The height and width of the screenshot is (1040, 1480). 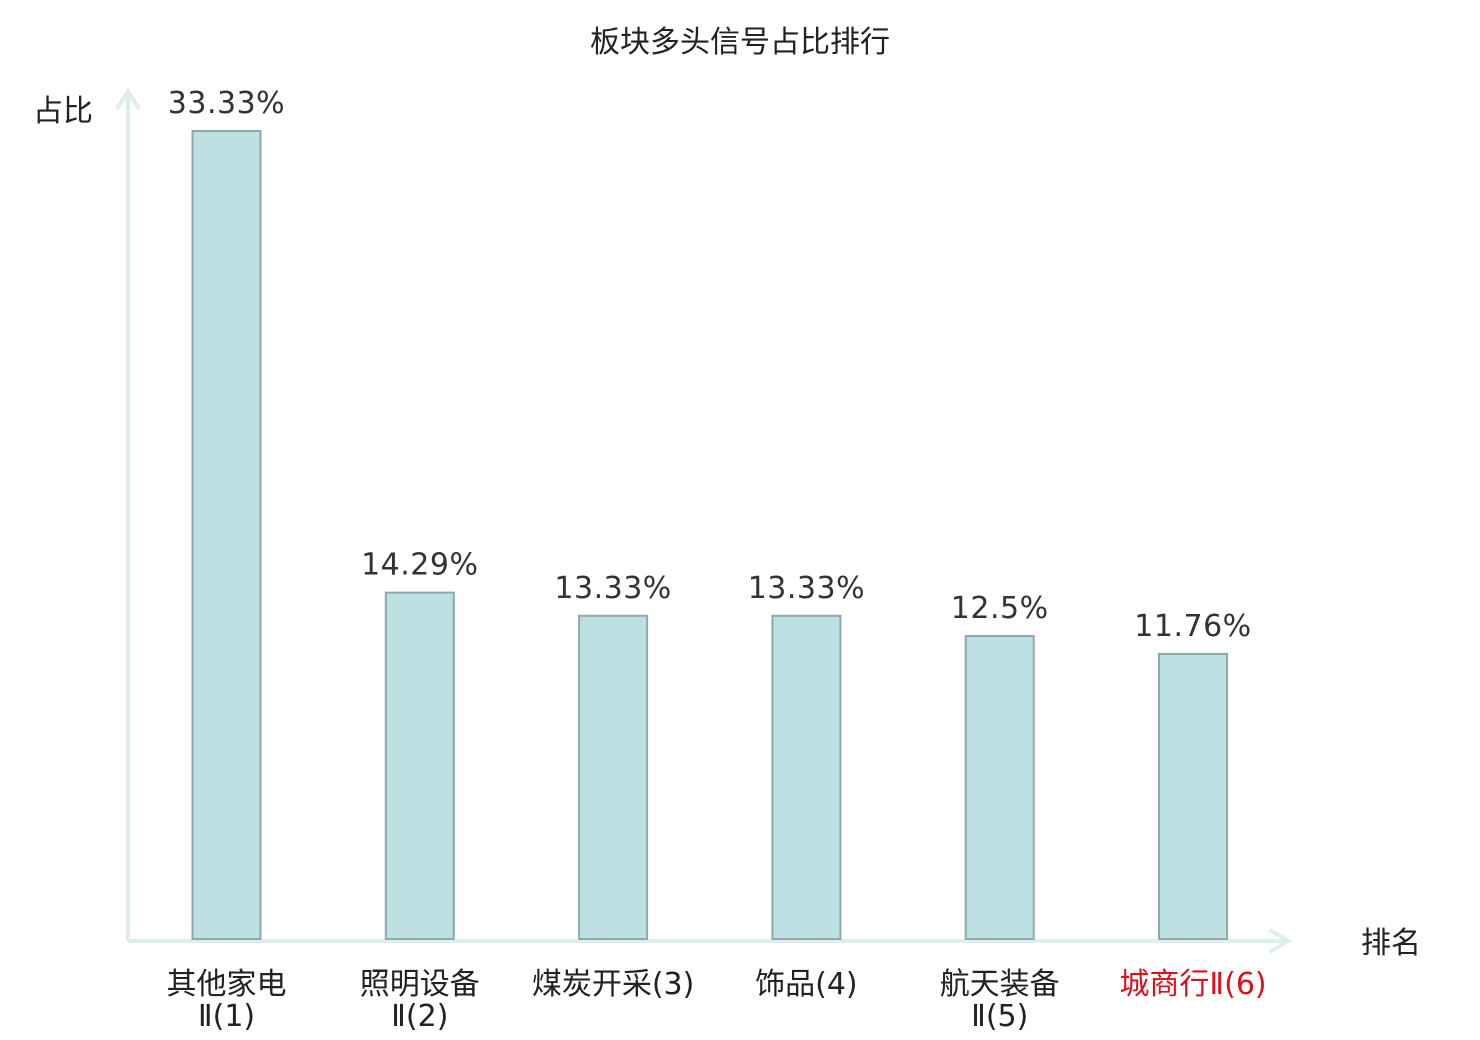 What do you see at coordinates (740, 42) in the screenshot?
I see `chart-title: 板块多头信号占比排行` at bounding box center [740, 42].